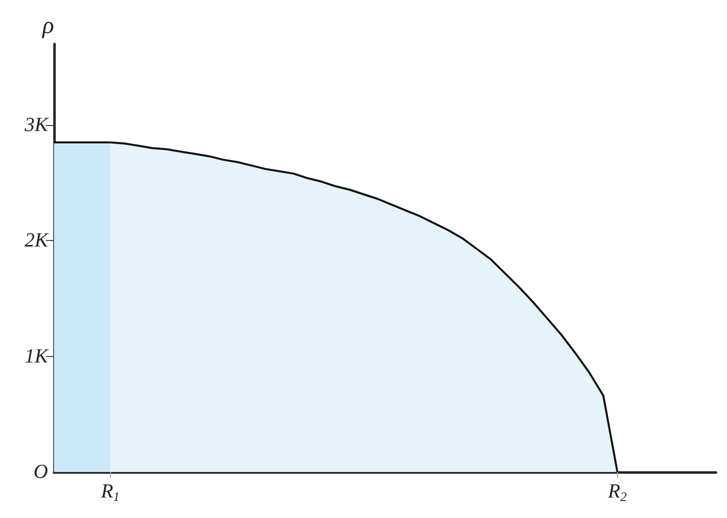 The width and height of the screenshot is (727, 518). Describe the element at coordinates (37, 125) in the screenshot. I see `y-tick-label: 3K` at that location.